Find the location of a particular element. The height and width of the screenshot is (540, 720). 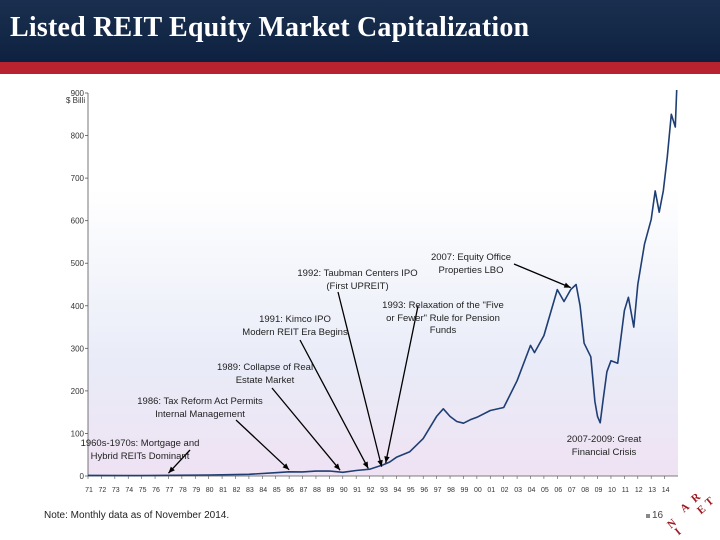

y-tick-label: 100 is located at coordinates (78, 433).